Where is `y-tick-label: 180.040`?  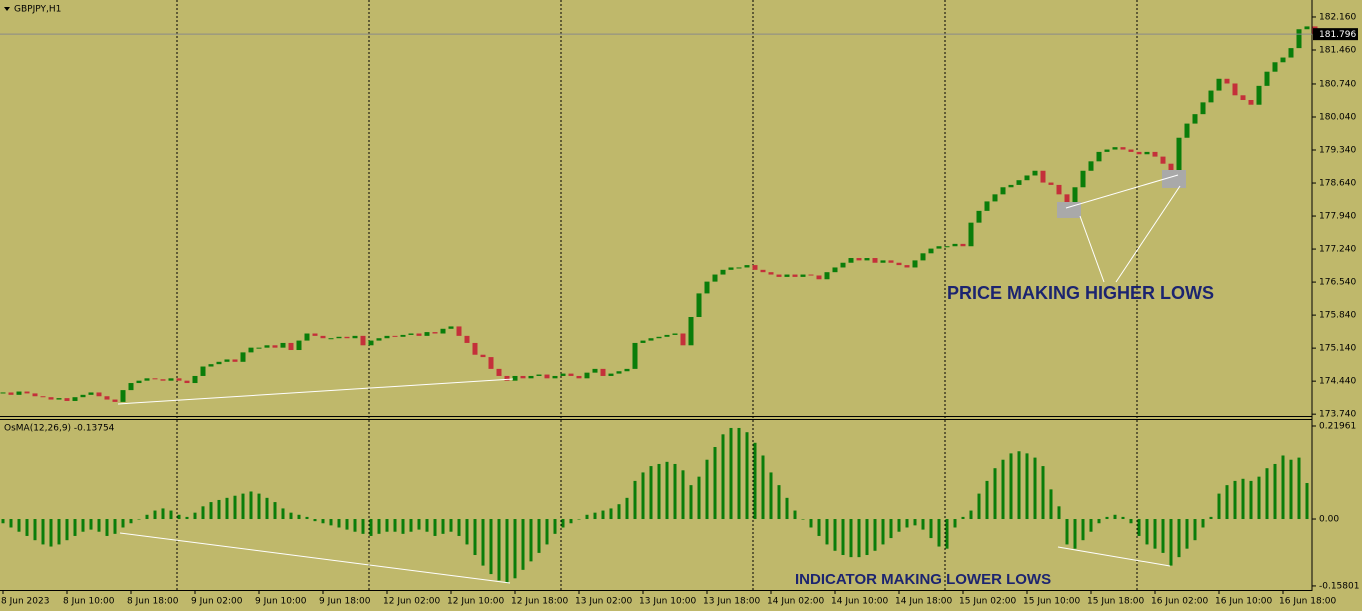 y-tick-label: 180.040 is located at coordinates (1337, 117).